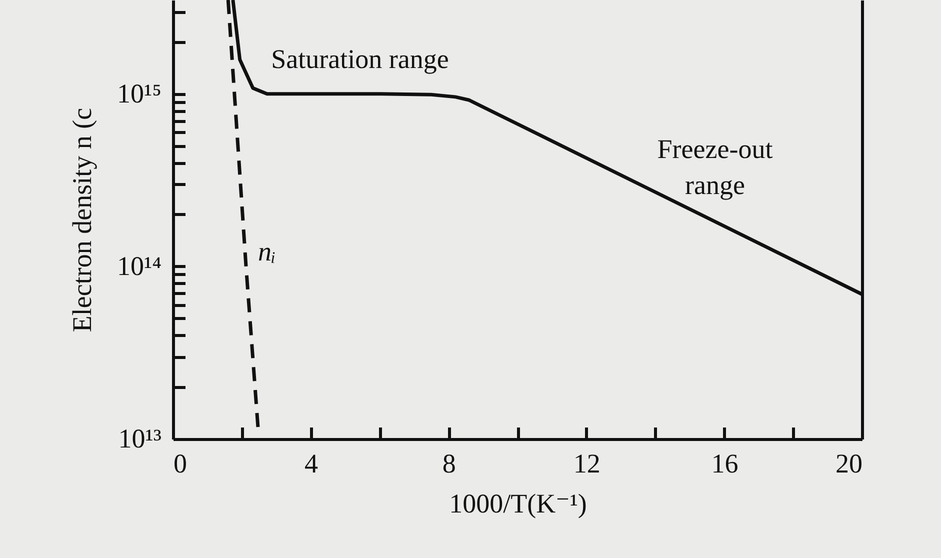  What do you see at coordinates (715, 167) in the screenshot?
I see `annotation: Freeze-out range` at bounding box center [715, 167].